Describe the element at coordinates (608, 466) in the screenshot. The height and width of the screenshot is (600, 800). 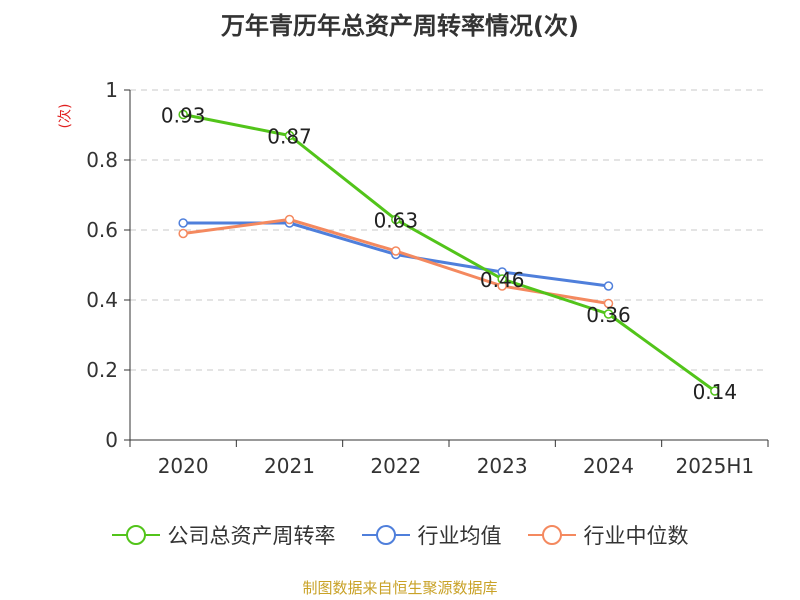
I see `x-tick-label: 2024` at that location.